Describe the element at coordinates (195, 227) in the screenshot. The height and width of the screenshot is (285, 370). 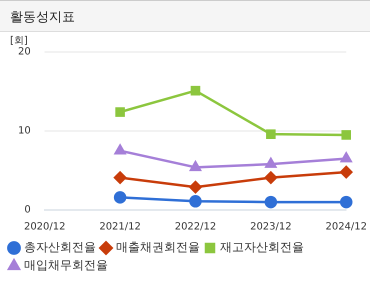
I see `x-tick-label: 2022/12` at that location.